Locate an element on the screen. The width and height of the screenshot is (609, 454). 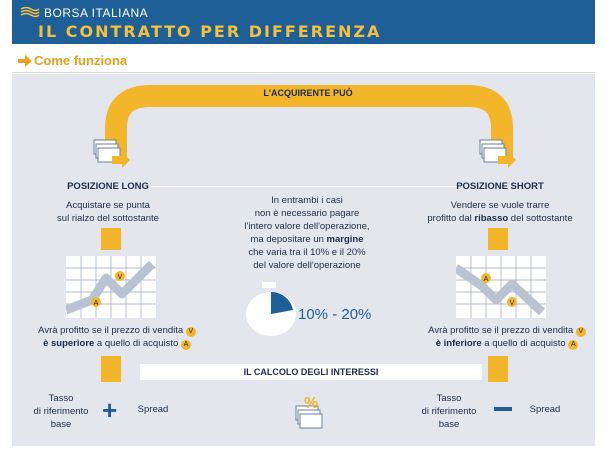
section-title: Come funziona is located at coordinates (81, 60).